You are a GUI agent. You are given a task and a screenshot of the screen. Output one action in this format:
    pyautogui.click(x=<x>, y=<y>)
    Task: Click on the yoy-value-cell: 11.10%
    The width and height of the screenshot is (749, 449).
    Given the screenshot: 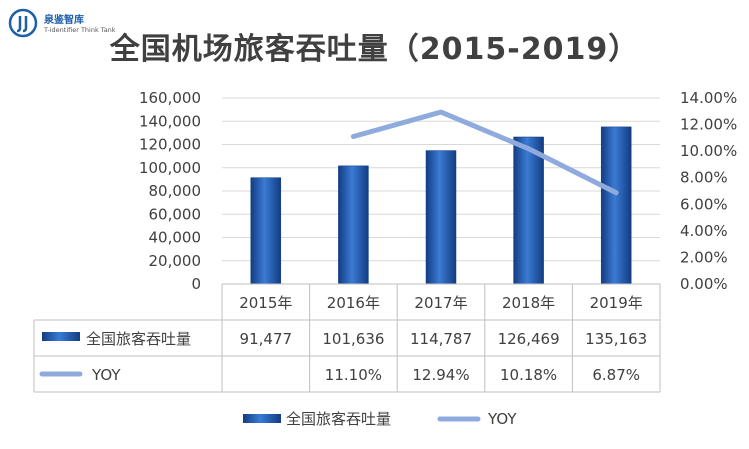 What is the action you would take?
    pyautogui.click(x=353, y=375)
    